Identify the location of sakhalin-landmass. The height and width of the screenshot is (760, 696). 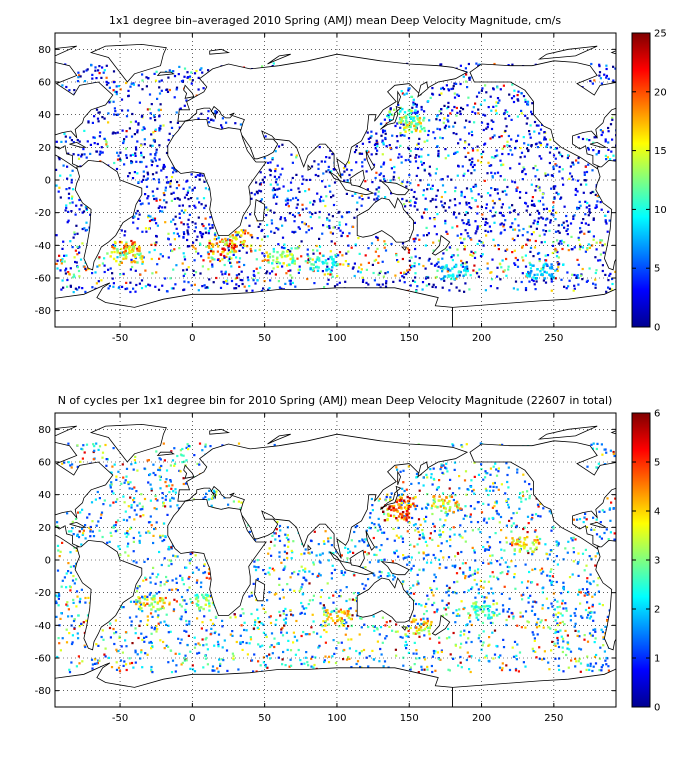
(399, 98).